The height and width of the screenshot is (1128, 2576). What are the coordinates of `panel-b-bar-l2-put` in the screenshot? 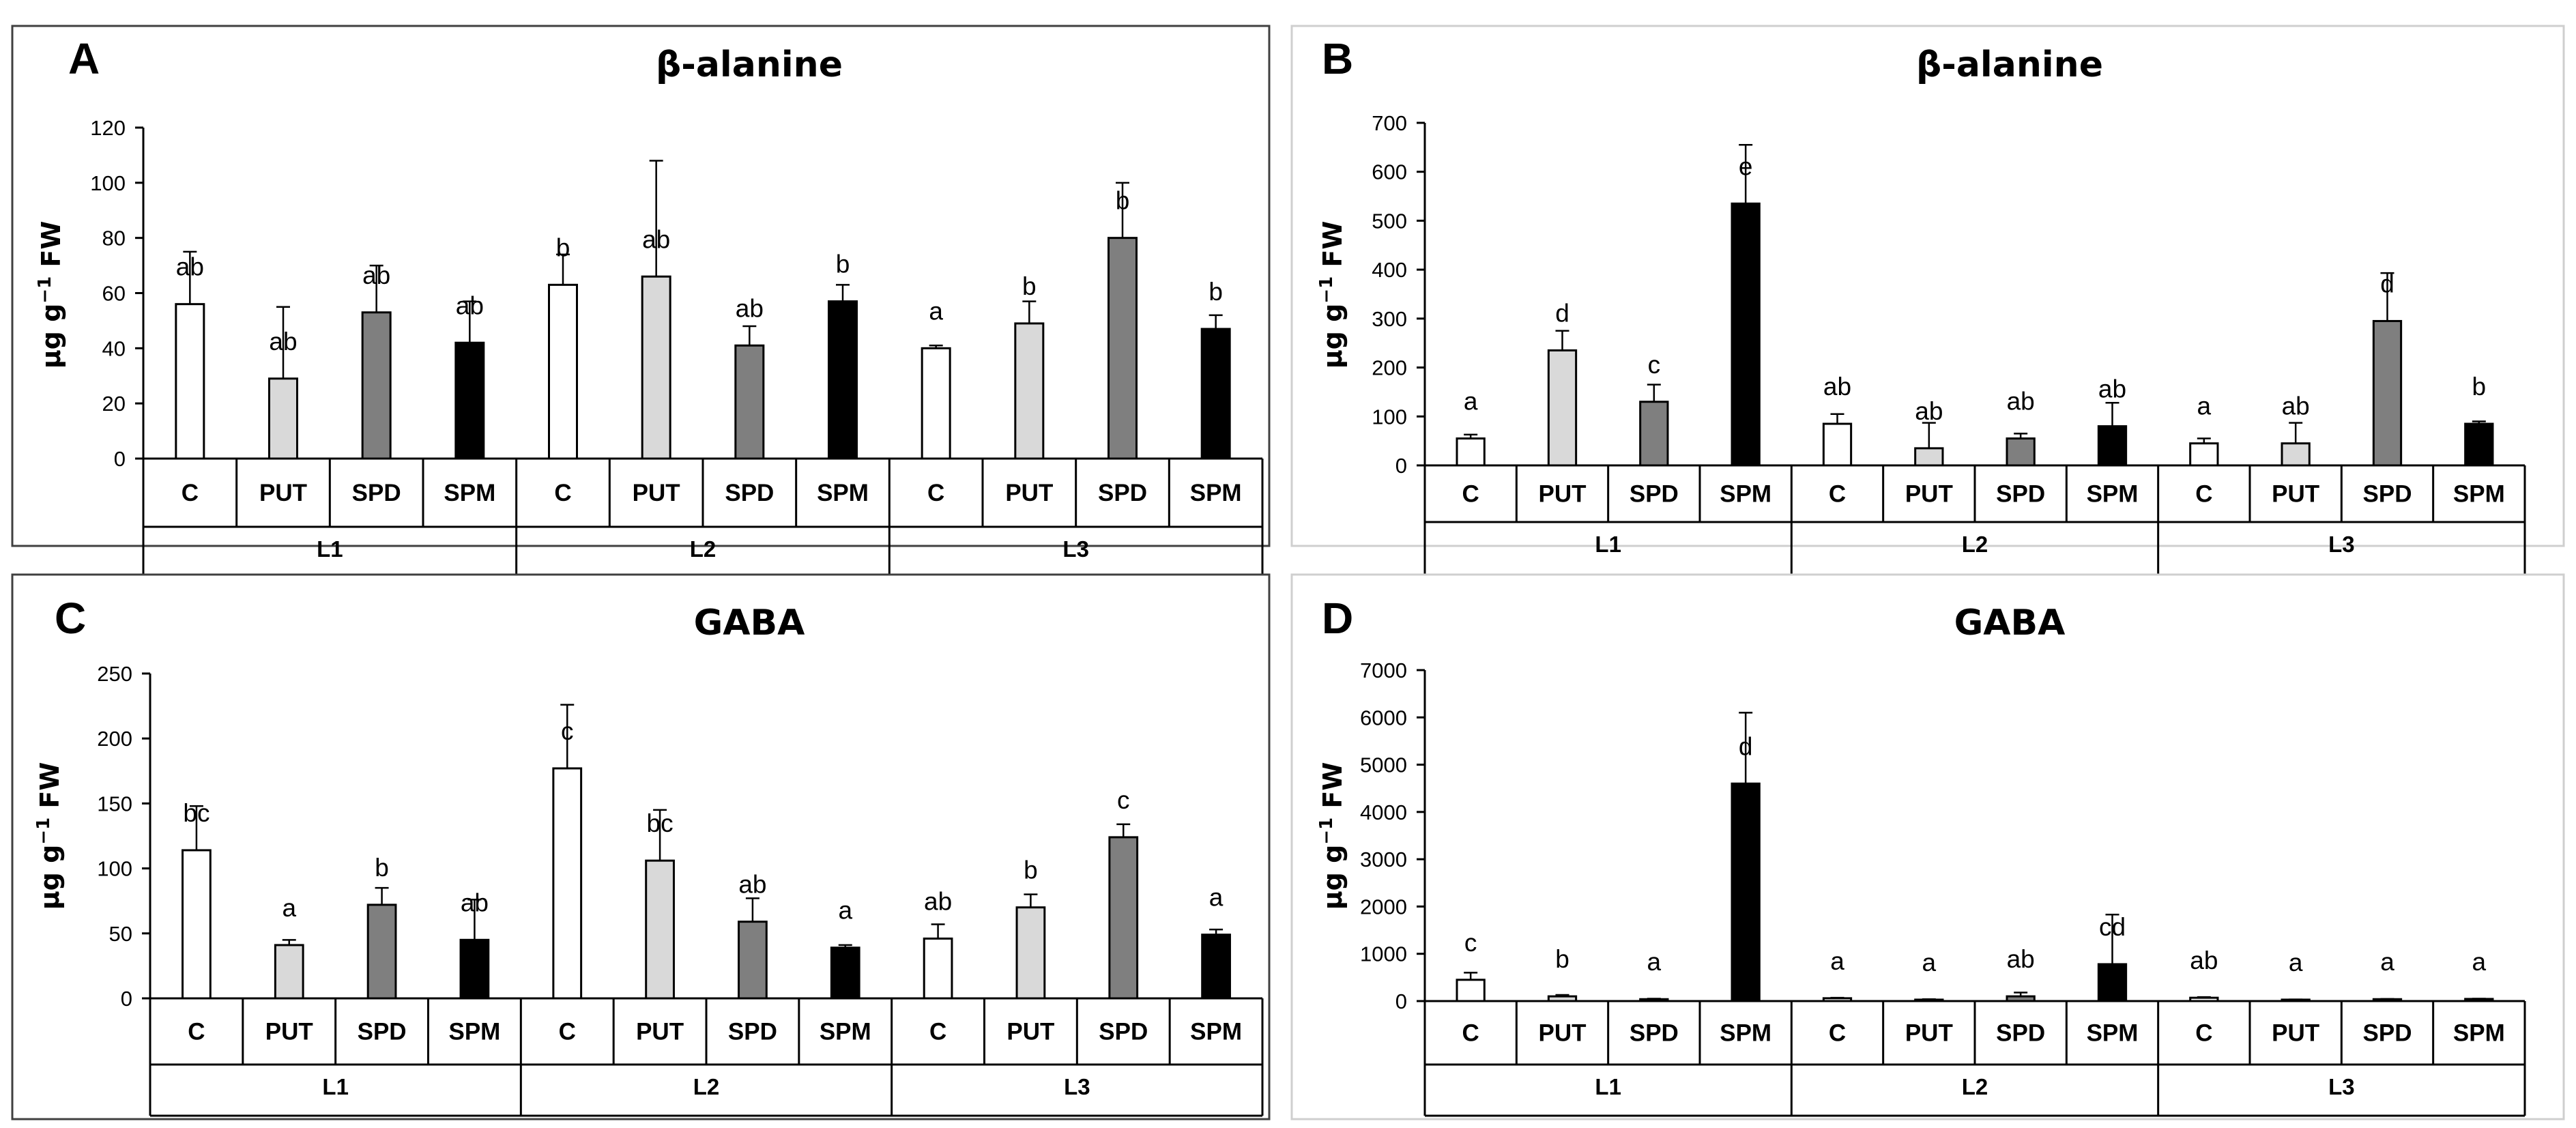 It's located at (1929, 457).